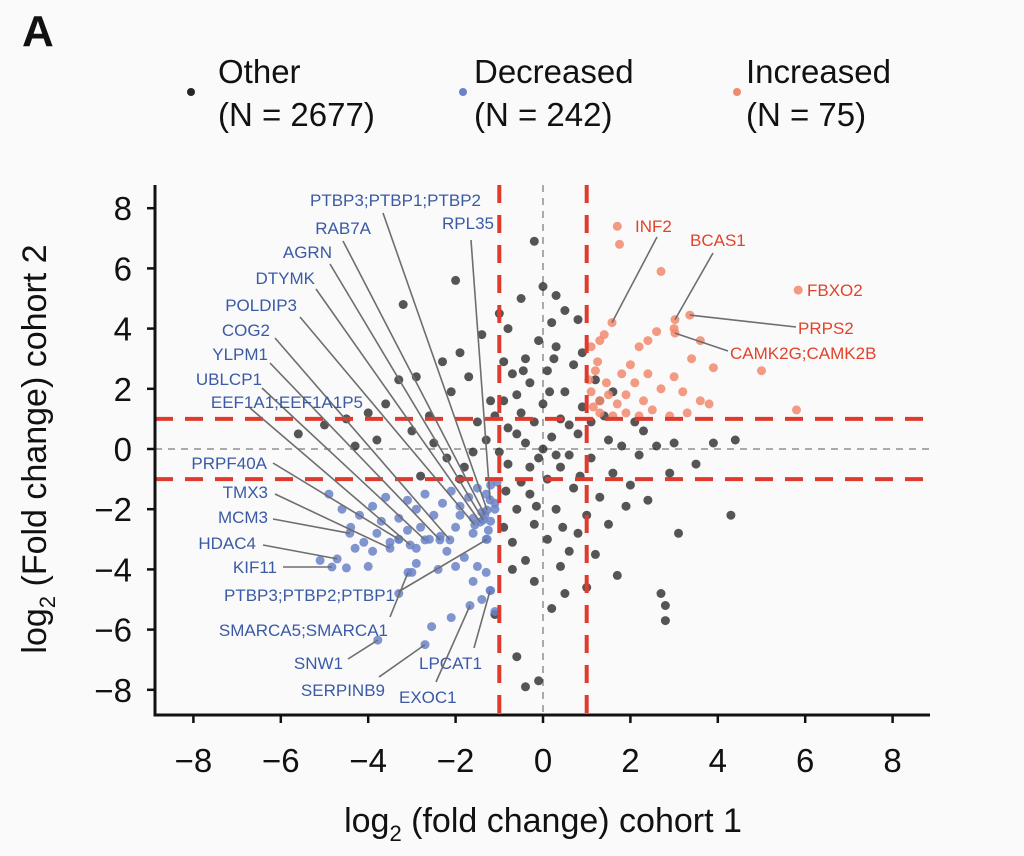 The image size is (1024, 856). I want to click on annotation: BCAS1, so click(710, 275).